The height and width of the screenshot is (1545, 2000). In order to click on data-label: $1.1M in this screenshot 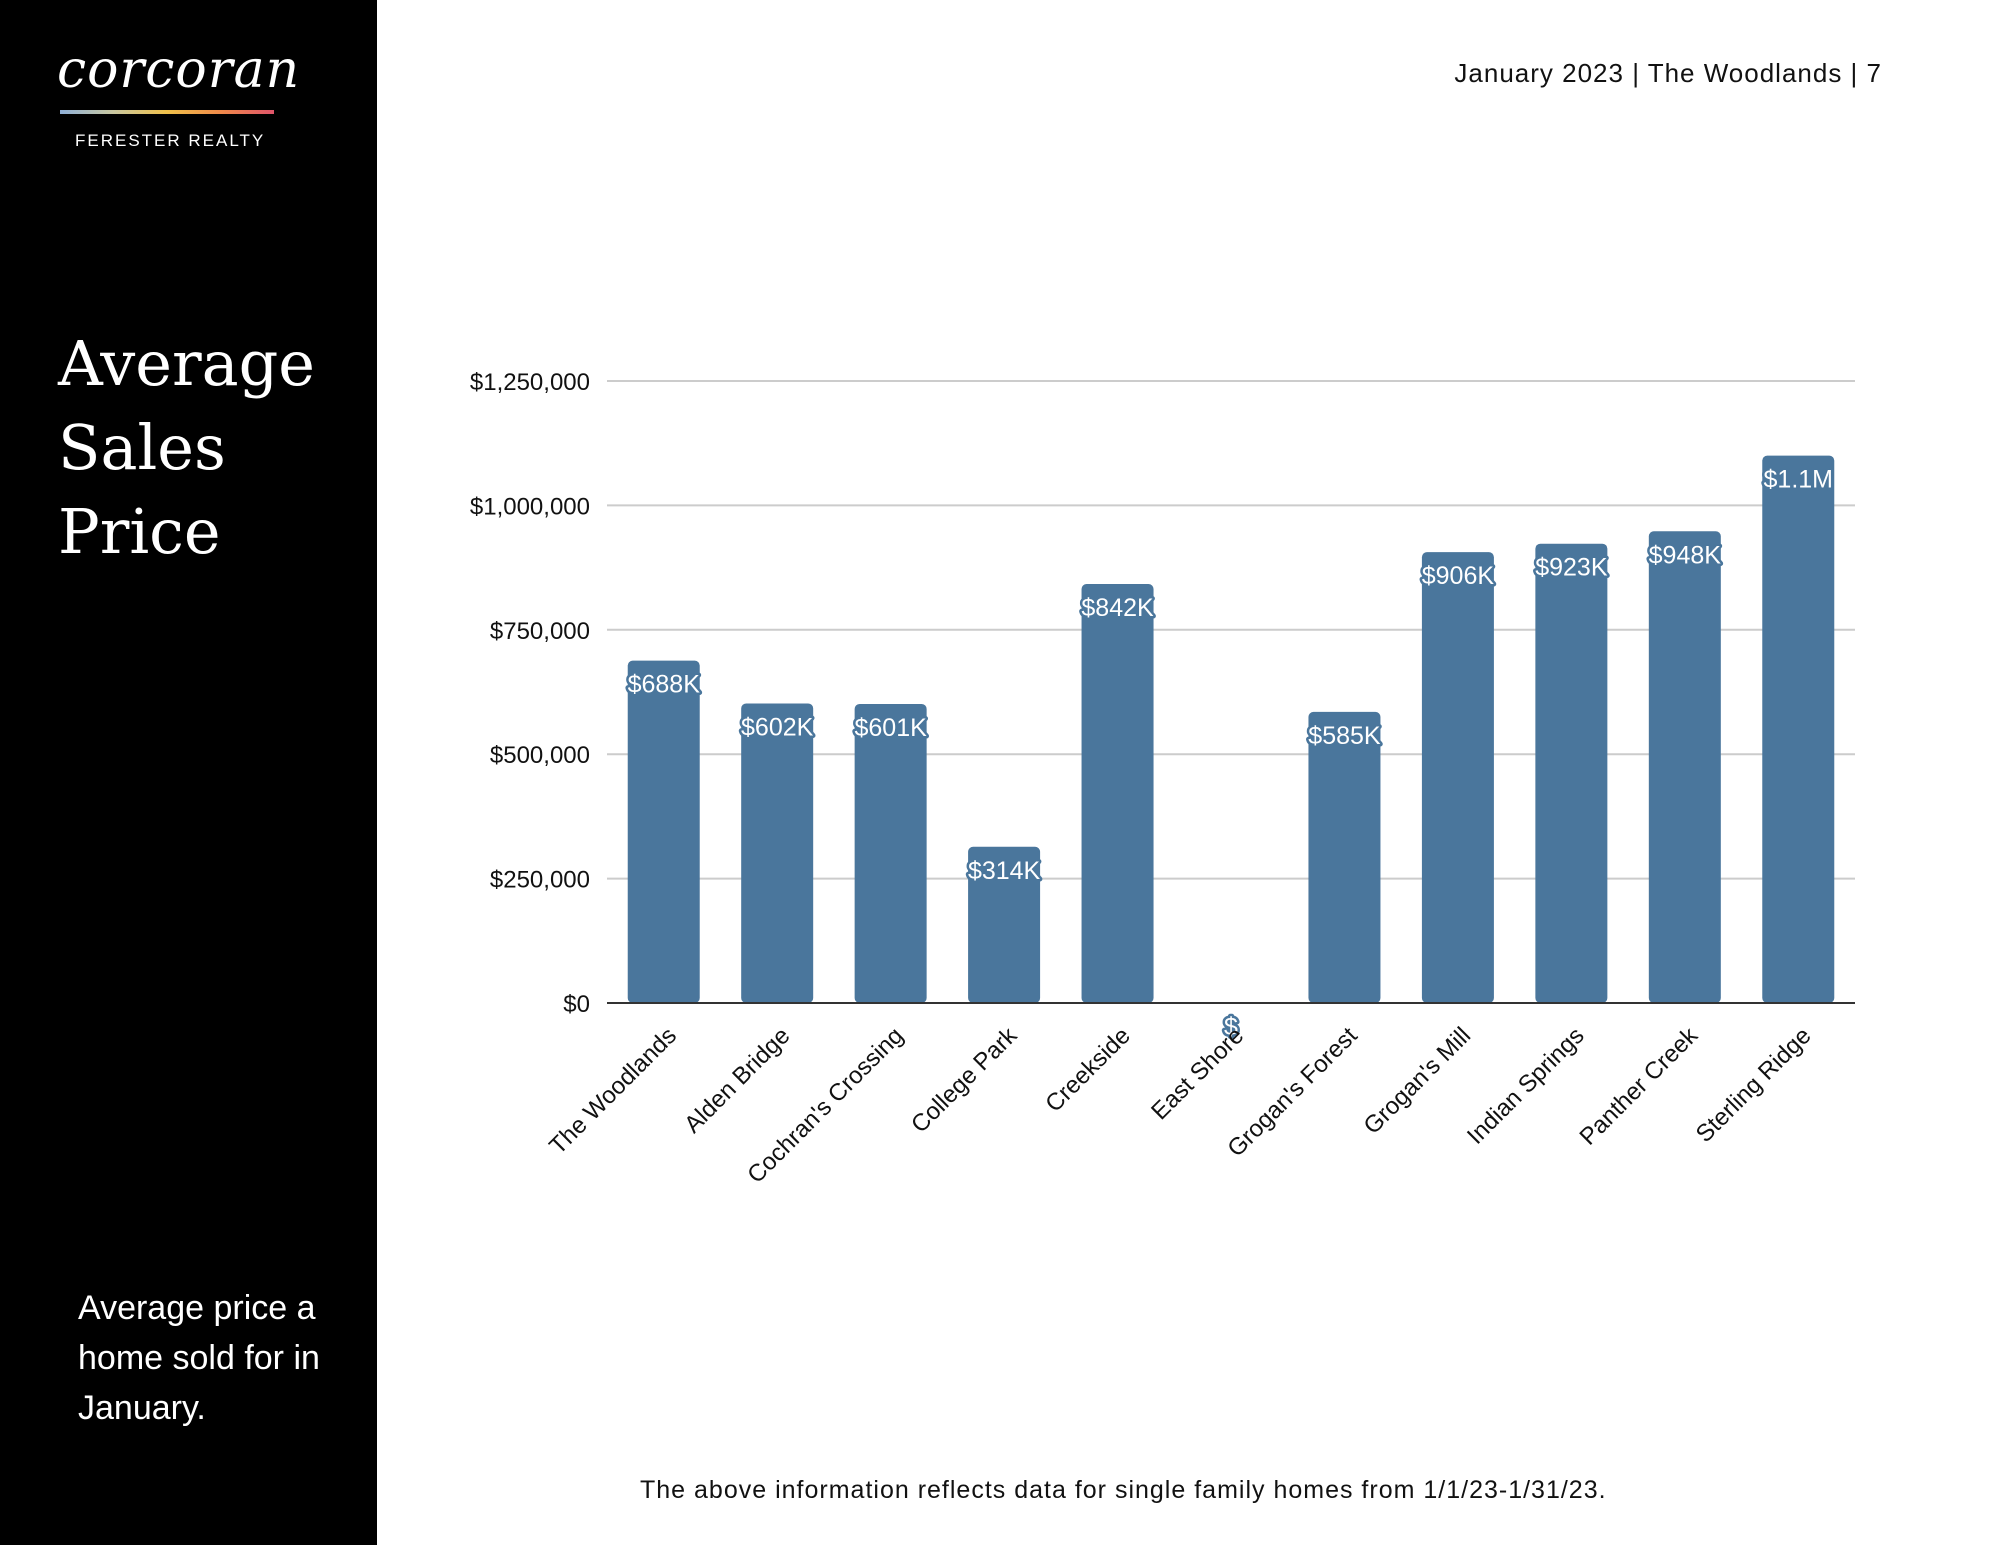, I will do `click(1798, 480)`.